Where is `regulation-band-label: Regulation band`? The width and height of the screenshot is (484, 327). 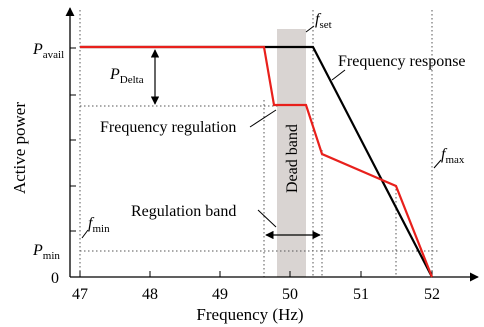
regulation-band-label: Regulation band is located at coordinates (183, 211).